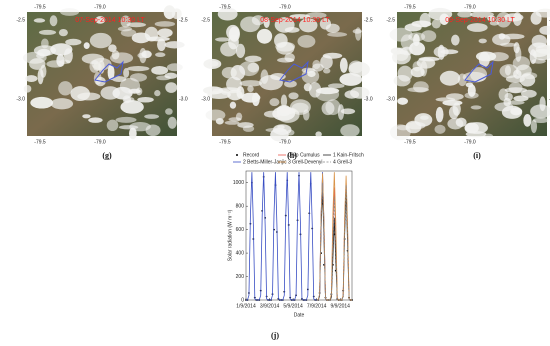 Image resolution: width=550 pixels, height=346 pixels. I want to click on panel-label: (g), so click(107, 155).